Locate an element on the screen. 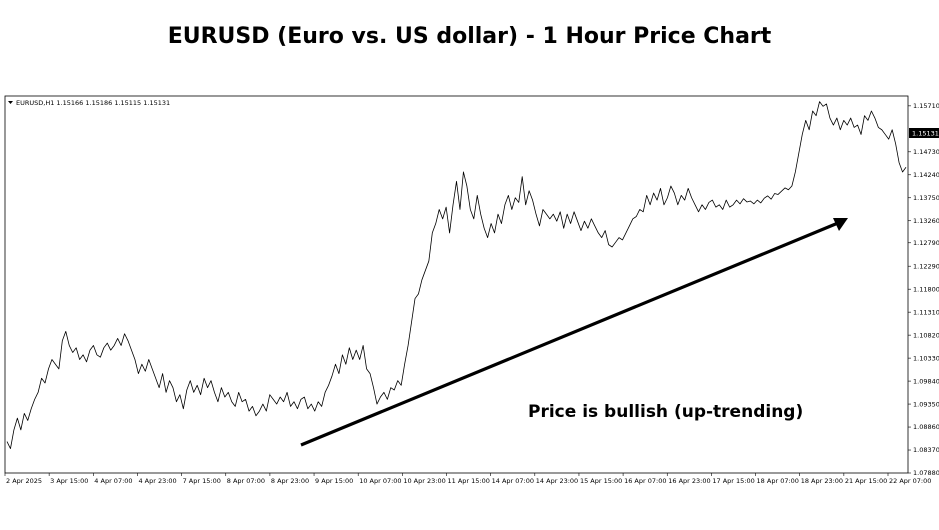 The image size is (939, 530). y-tick-label: 1.10330 is located at coordinates (926, 358).